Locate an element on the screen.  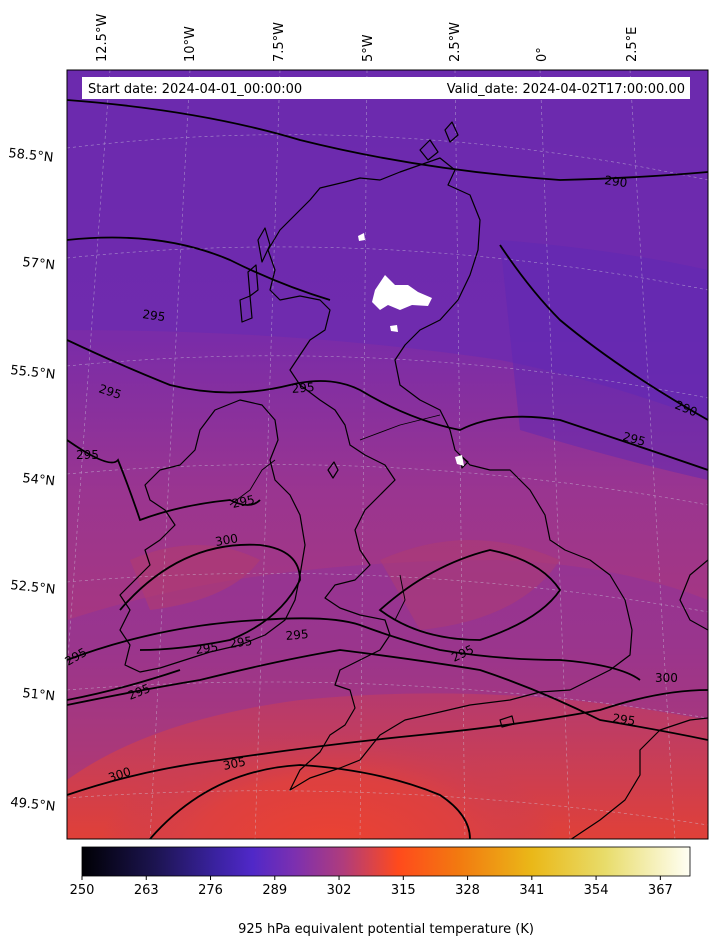
contour-300-inland is located at coordinates (470, 595).